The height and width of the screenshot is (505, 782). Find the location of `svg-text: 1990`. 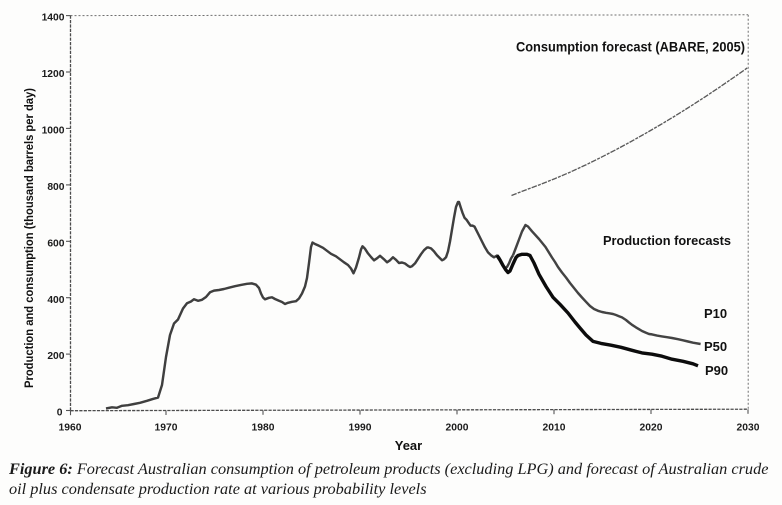

svg-text: 1990 is located at coordinates (360, 428).